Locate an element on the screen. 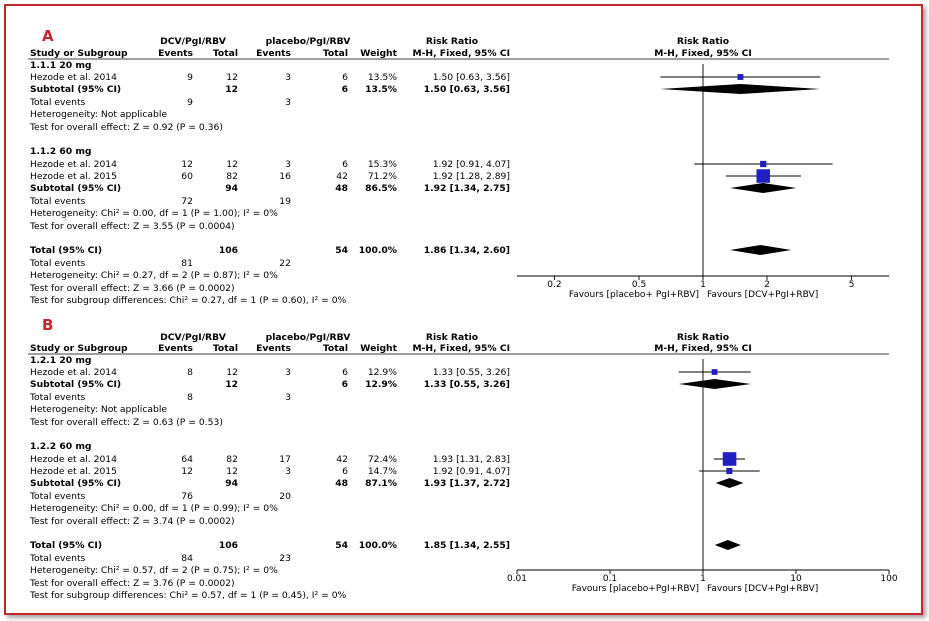 Image resolution: width=929 pixels, height=621 pixels. x-tick-label: 0.1 is located at coordinates (610, 579).